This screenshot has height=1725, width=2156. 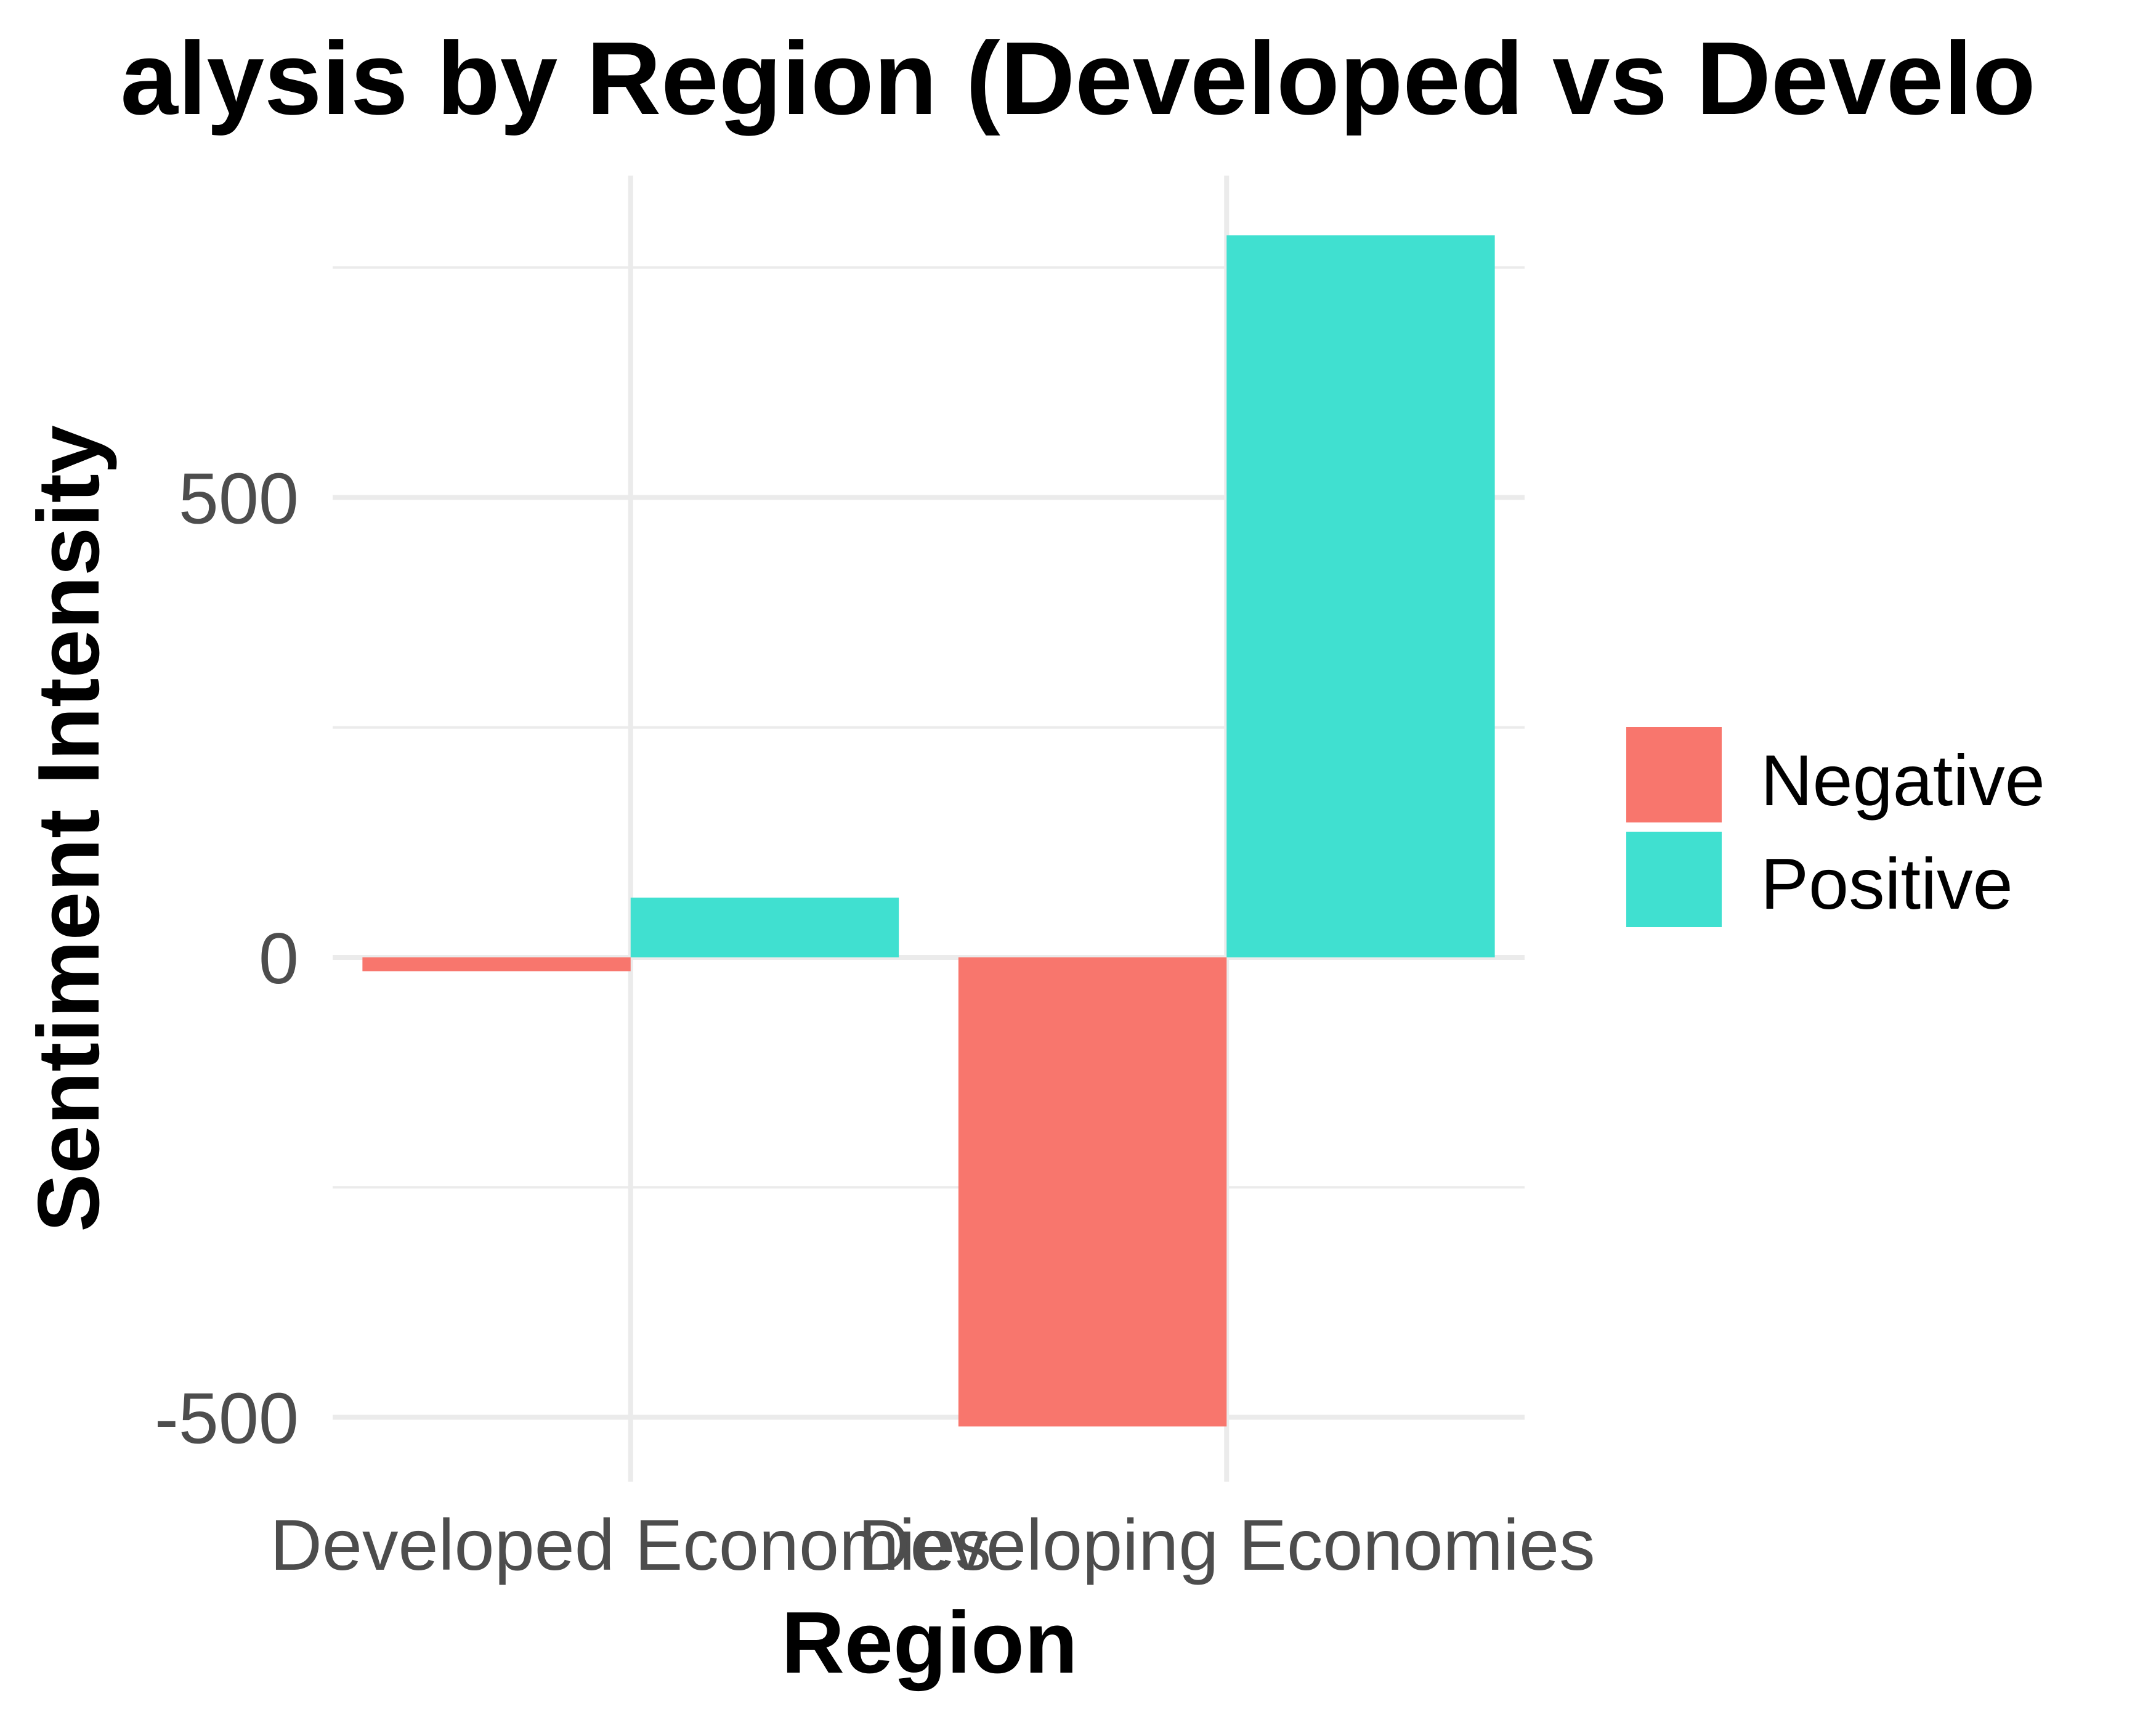 I want to click on x-tick-label: Developed Economies, so click(x=630, y=1545).